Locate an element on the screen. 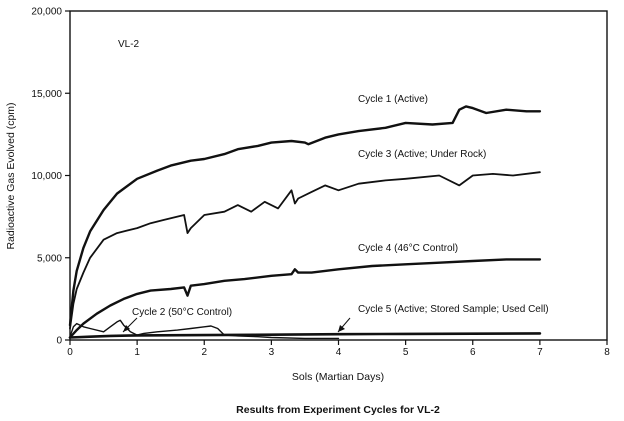 The height and width of the screenshot is (421, 624). label-cycle-4: Cycle 4 (46°C Control) is located at coordinates (408, 248).